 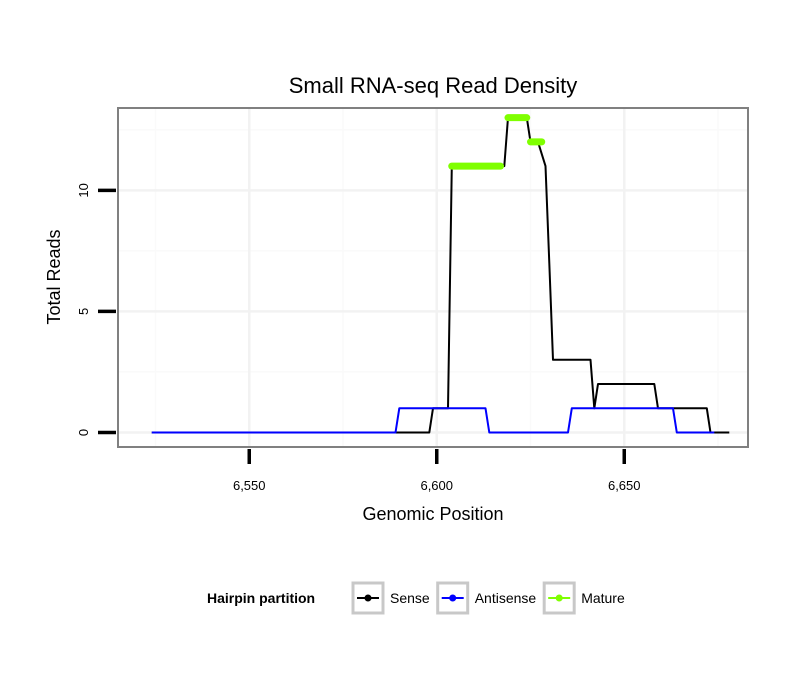 I want to click on y-tick-label: 10, so click(x=83, y=190).